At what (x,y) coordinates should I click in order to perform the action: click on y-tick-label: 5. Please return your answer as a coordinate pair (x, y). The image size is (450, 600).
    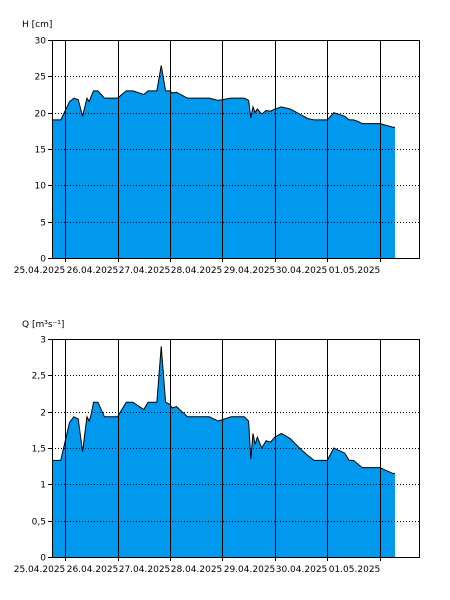
    Looking at the image, I should click on (43, 224).